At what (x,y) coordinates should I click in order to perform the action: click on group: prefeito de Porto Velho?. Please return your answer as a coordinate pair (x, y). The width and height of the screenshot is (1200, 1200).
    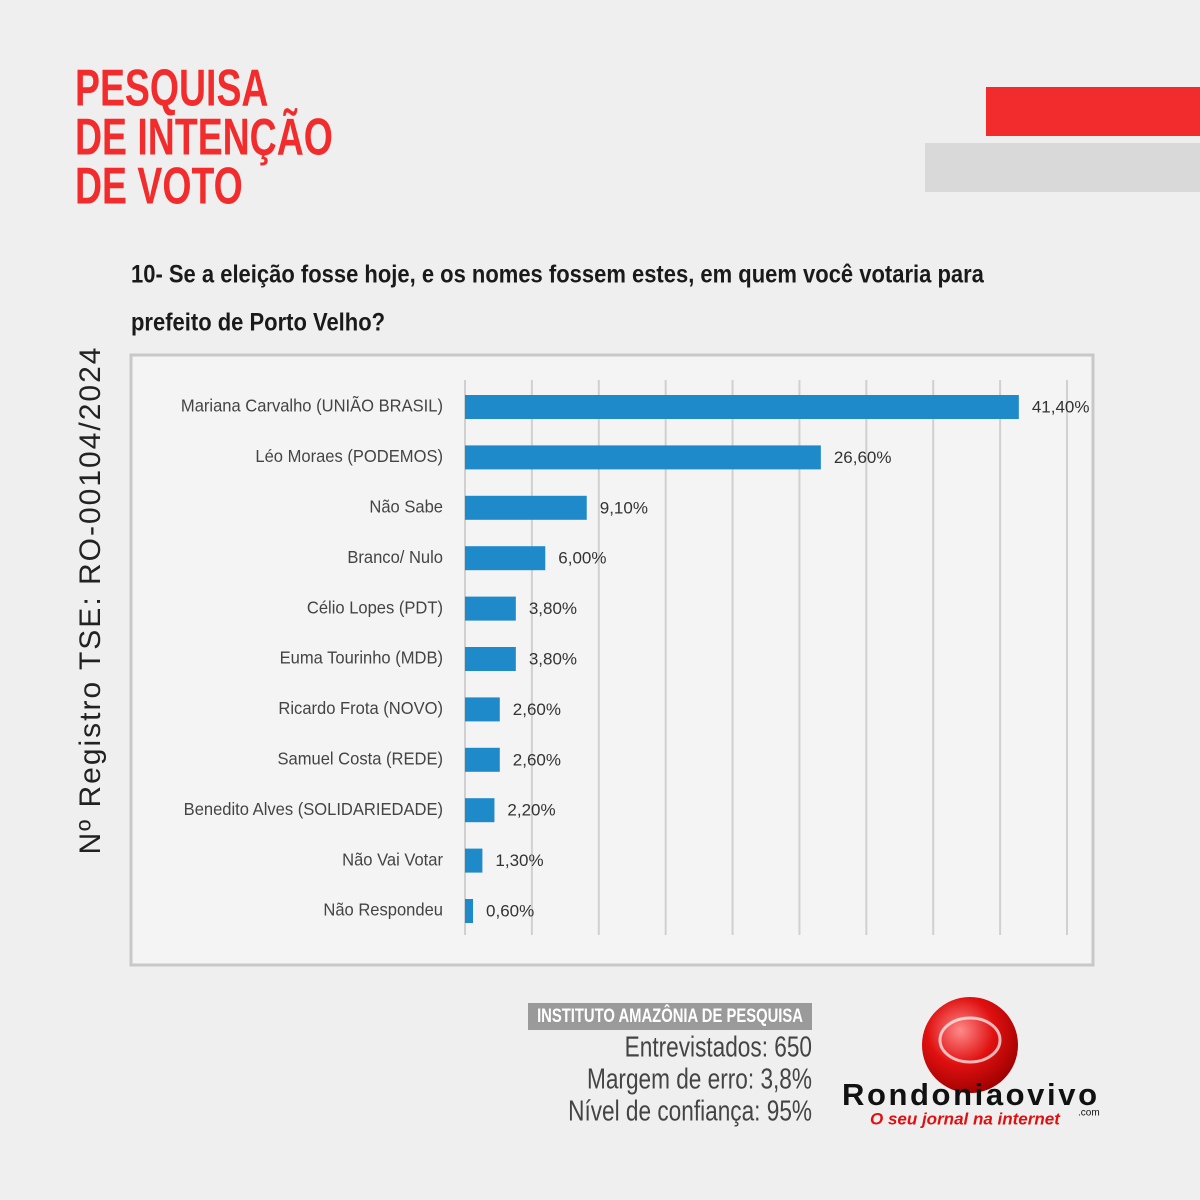
    Looking at the image, I should click on (258, 322).